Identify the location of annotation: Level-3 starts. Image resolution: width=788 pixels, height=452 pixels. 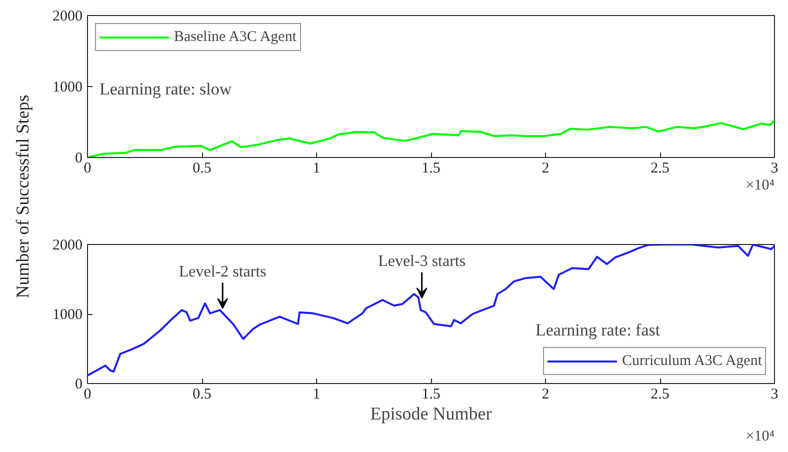
(422, 261).